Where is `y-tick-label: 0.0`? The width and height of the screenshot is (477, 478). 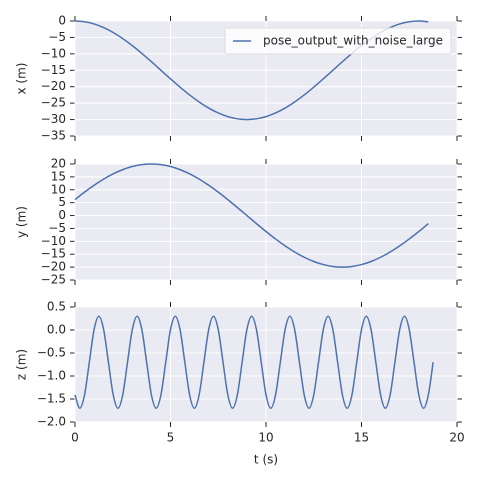
y-tick-label: 0.0 is located at coordinates (56, 330).